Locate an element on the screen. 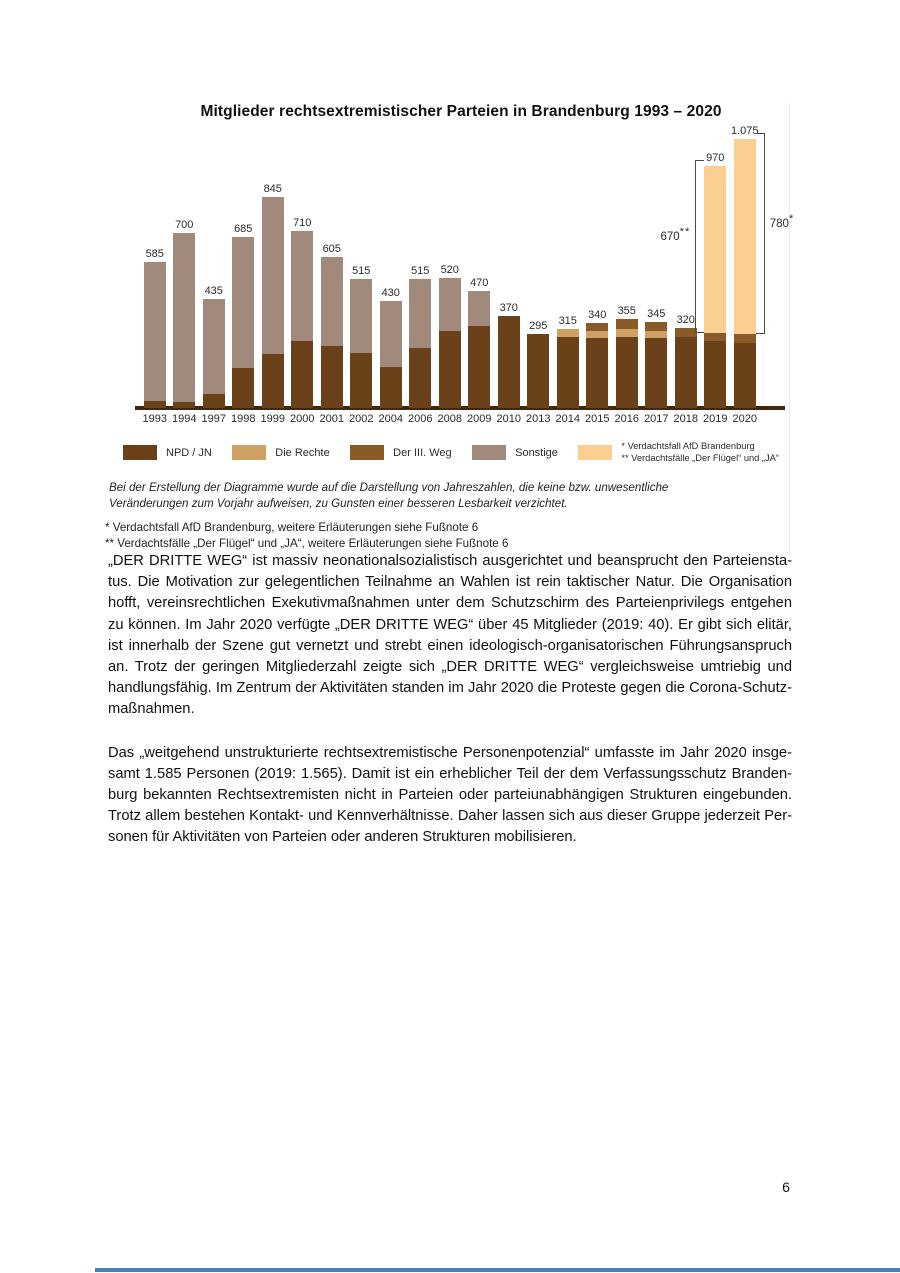 The width and height of the screenshot is (900, 1273). stacked-bar-1994 is located at coordinates (184, 320).